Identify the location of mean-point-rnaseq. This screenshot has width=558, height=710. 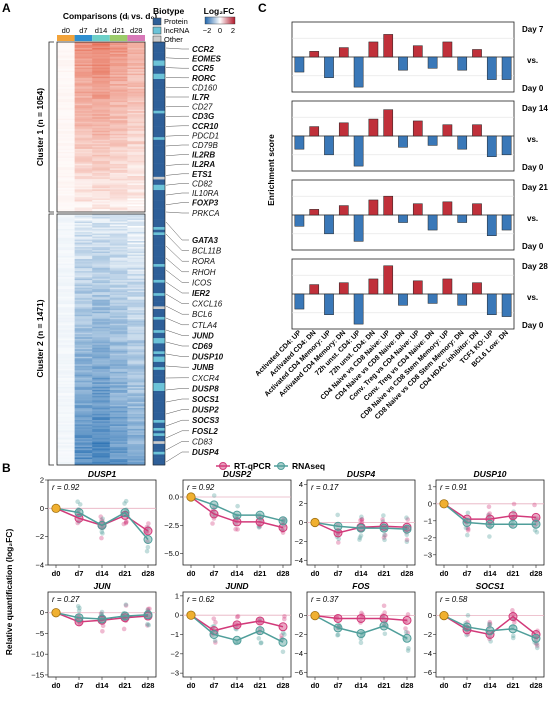
(490, 631).